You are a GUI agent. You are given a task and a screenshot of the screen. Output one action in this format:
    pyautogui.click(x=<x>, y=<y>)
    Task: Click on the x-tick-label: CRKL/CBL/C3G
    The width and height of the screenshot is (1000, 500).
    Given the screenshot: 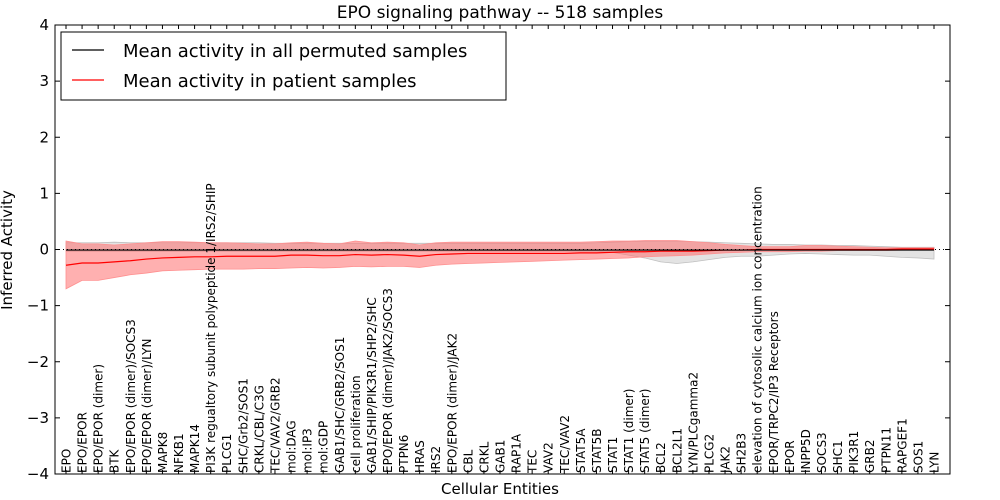 What is the action you would take?
    pyautogui.click(x=259, y=429)
    